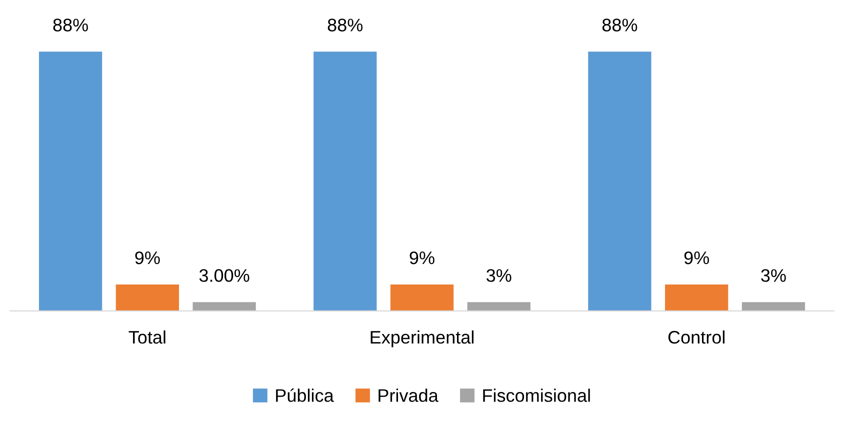 The height and width of the screenshot is (426, 844). What do you see at coordinates (408, 395) in the screenshot?
I see `legend-label: Privada` at bounding box center [408, 395].